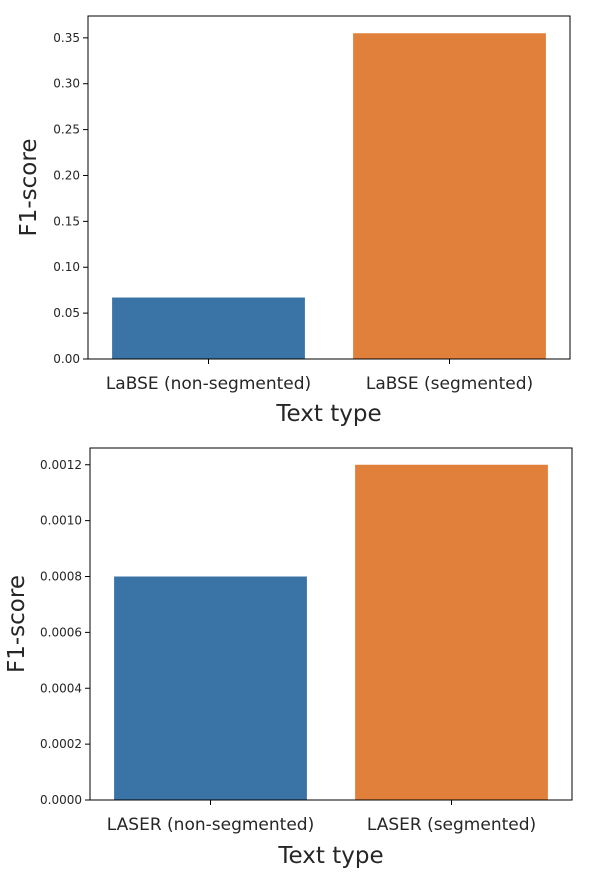 Image resolution: width=592 pixels, height=878 pixels. Describe the element at coordinates (61, 744) in the screenshot. I see `y-tick-label: 0.0002` at that location.